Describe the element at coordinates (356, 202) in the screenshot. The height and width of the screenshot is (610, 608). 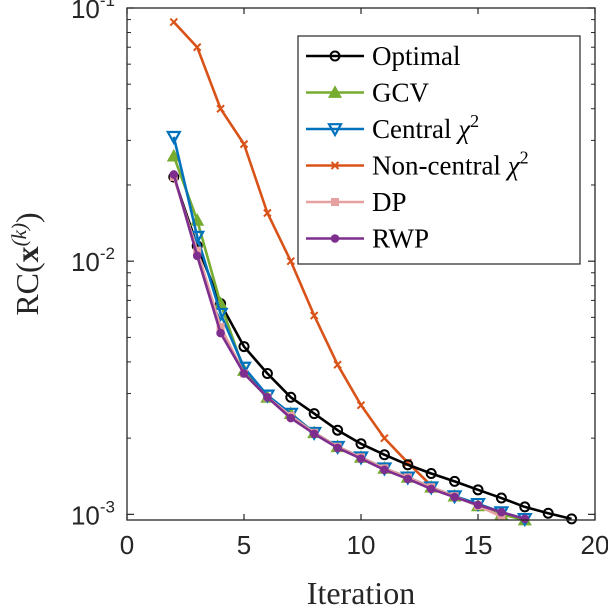
I see `legend-item-5: DP` at that location.